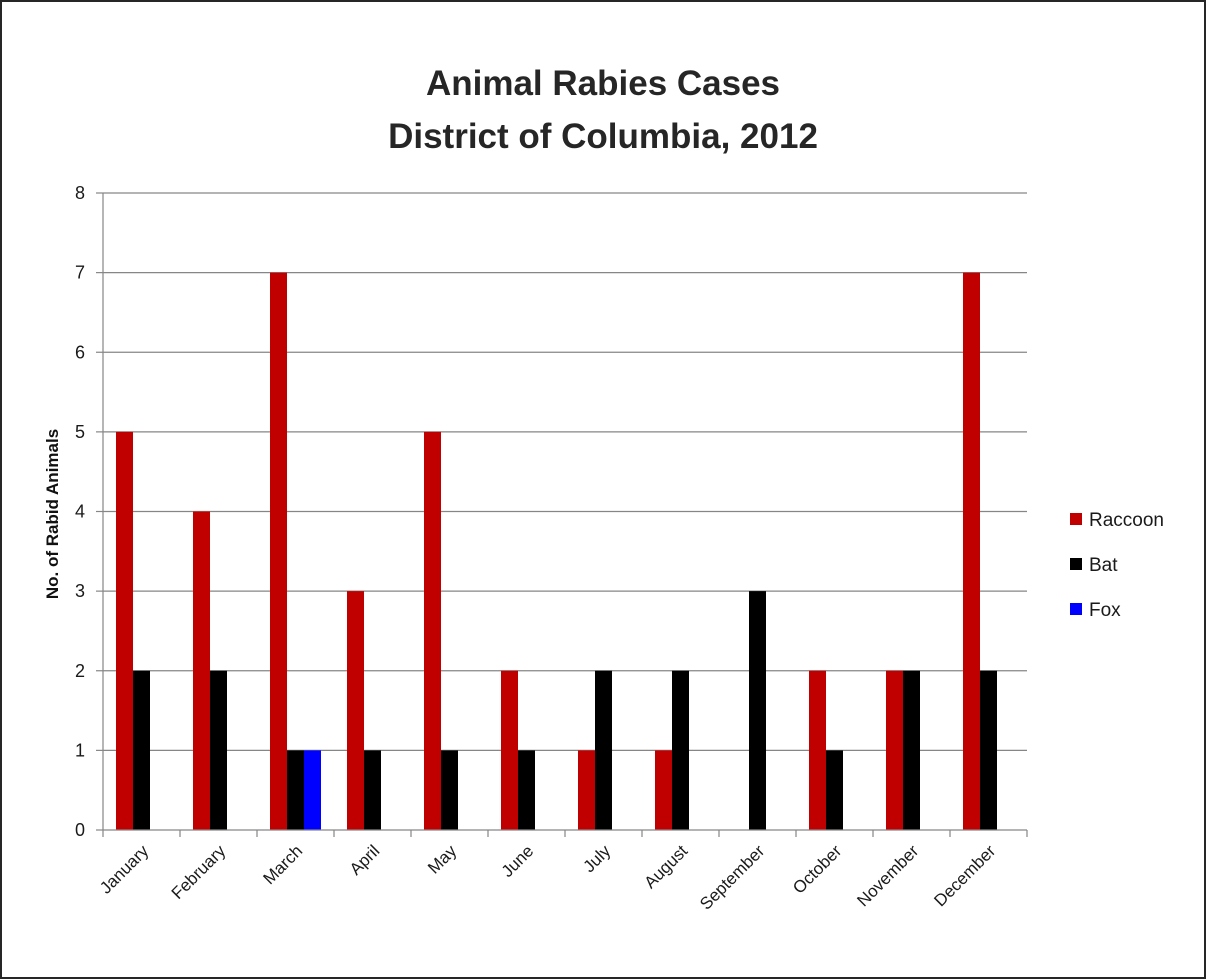  I want to click on bar-bat-may, so click(449, 790).